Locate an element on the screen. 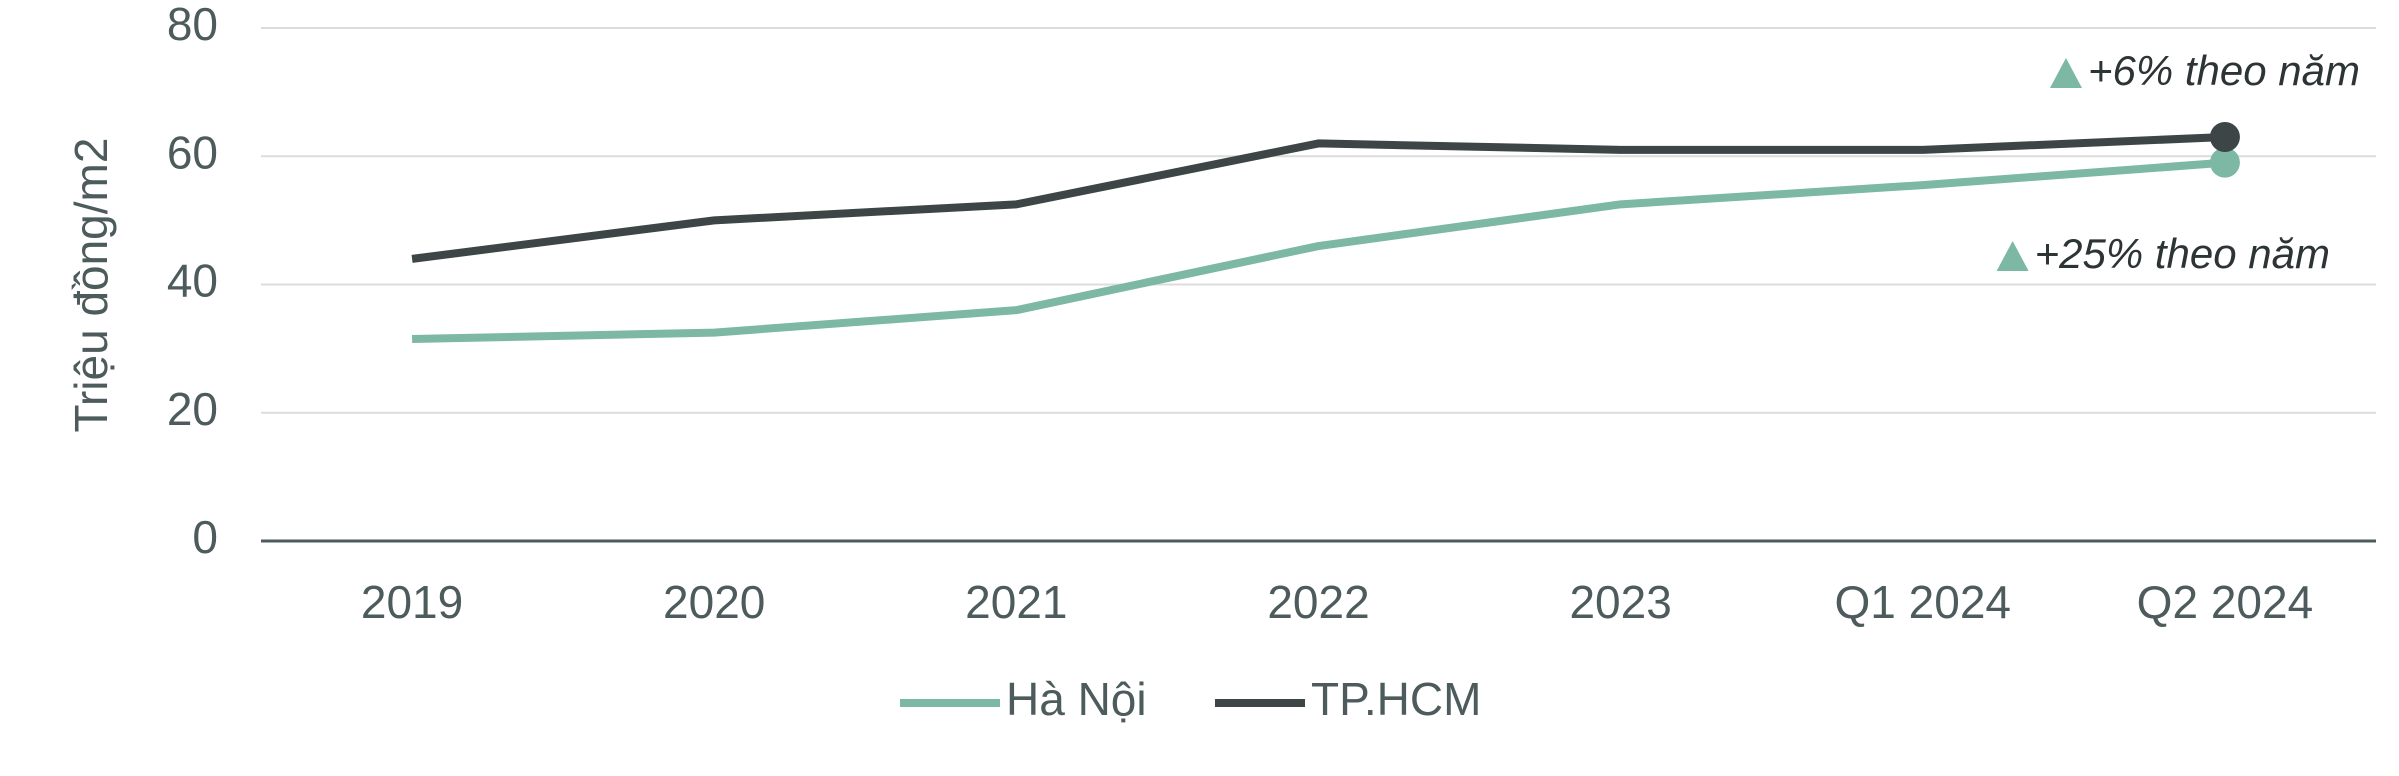 The height and width of the screenshot is (776, 2399). x-tick-label: Q1 2024 is located at coordinates (1923, 602).